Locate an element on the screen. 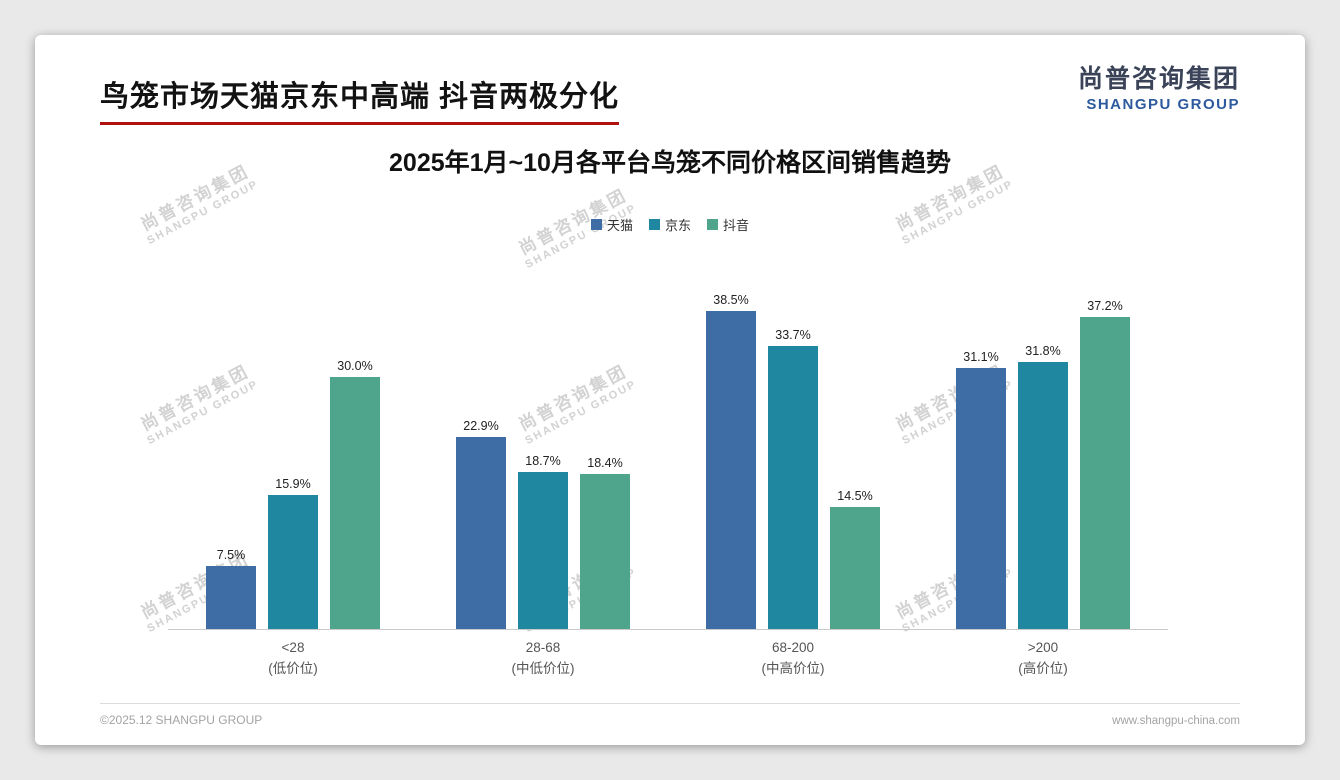 This screenshot has width=1340, height=780. x-category-tier: (中高价位) is located at coordinates (793, 668).